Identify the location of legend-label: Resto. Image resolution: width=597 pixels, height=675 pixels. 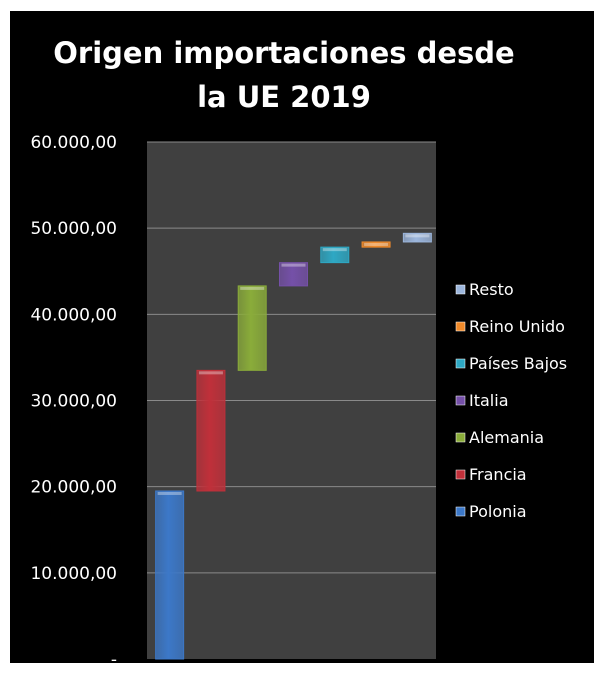
(491, 289).